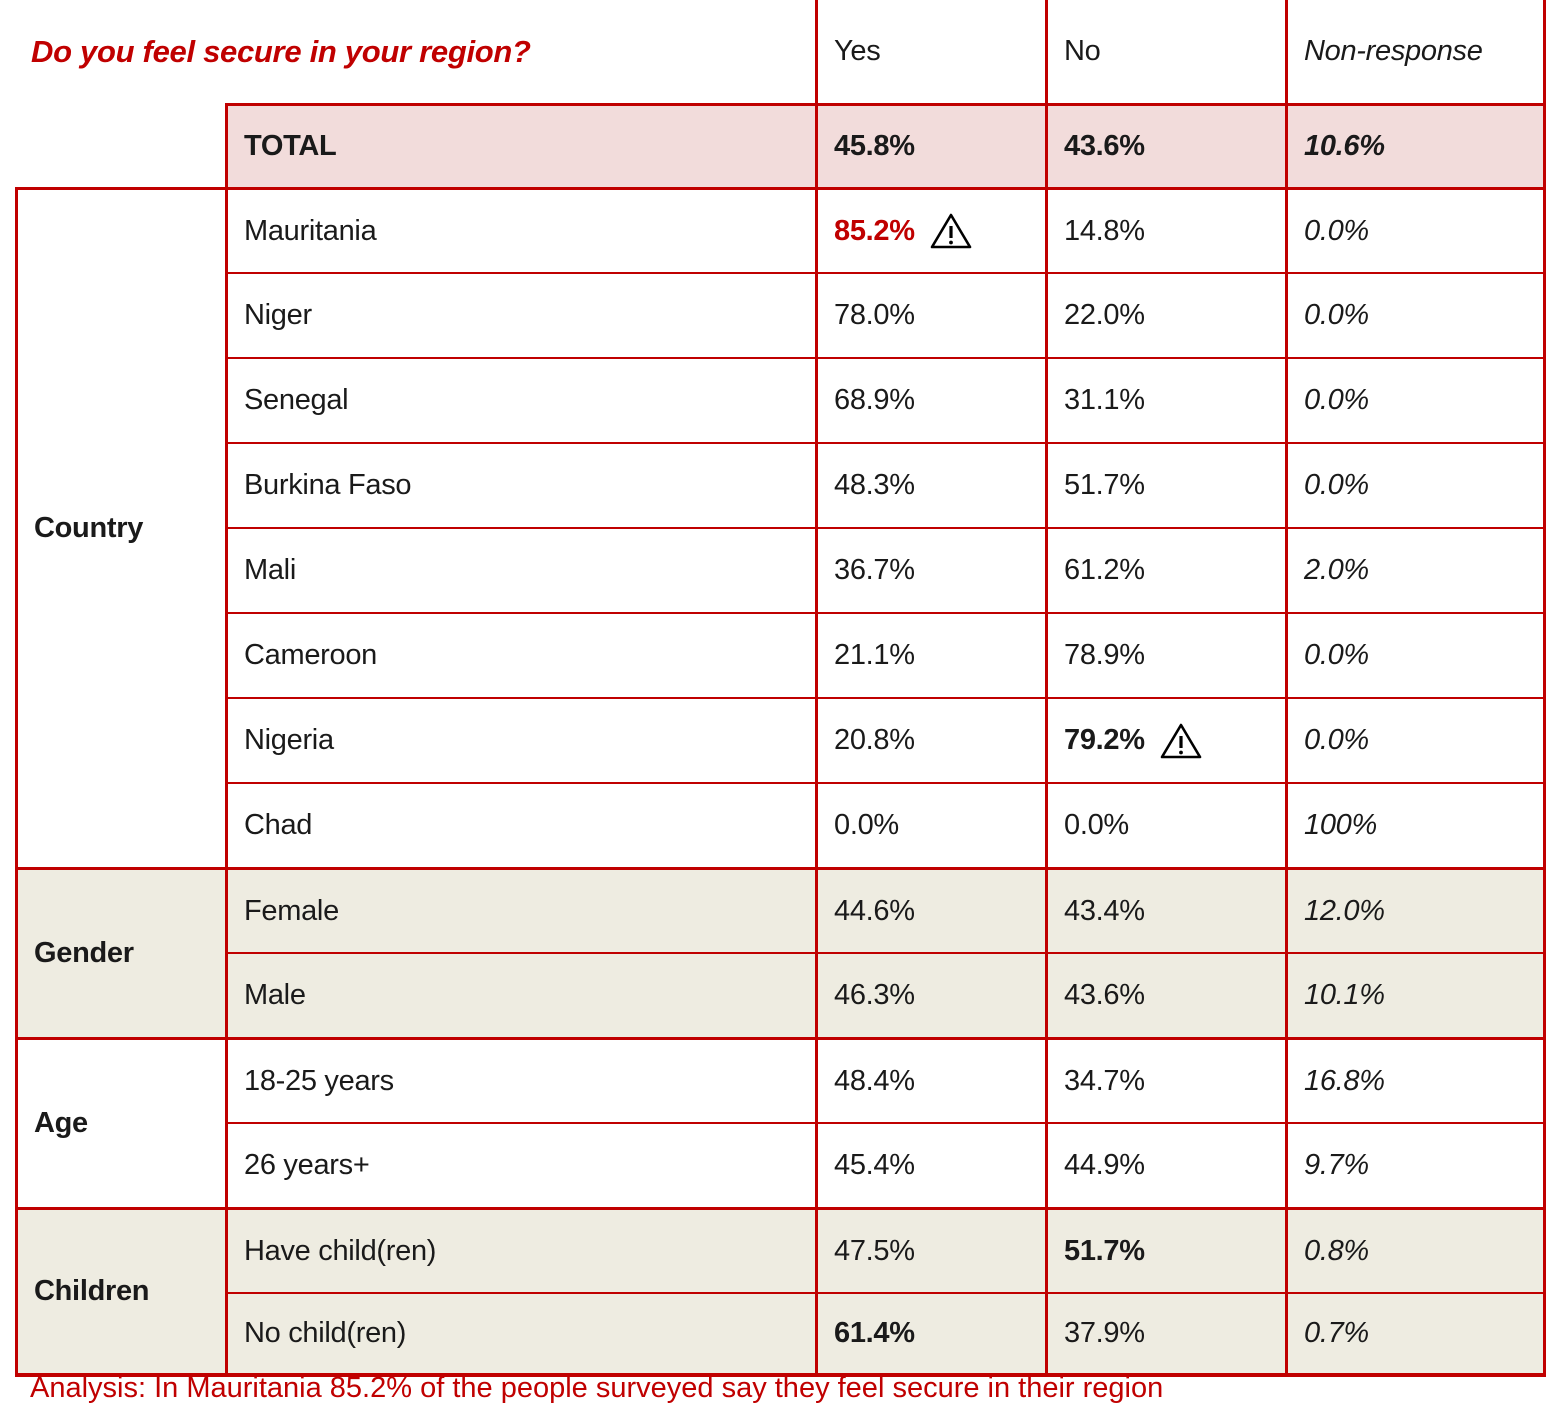 The image size is (1562, 1405). What do you see at coordinates (930, 51) in the screenshot?
I see `column-header-yes: Yes` at bounding box center [930, 51].